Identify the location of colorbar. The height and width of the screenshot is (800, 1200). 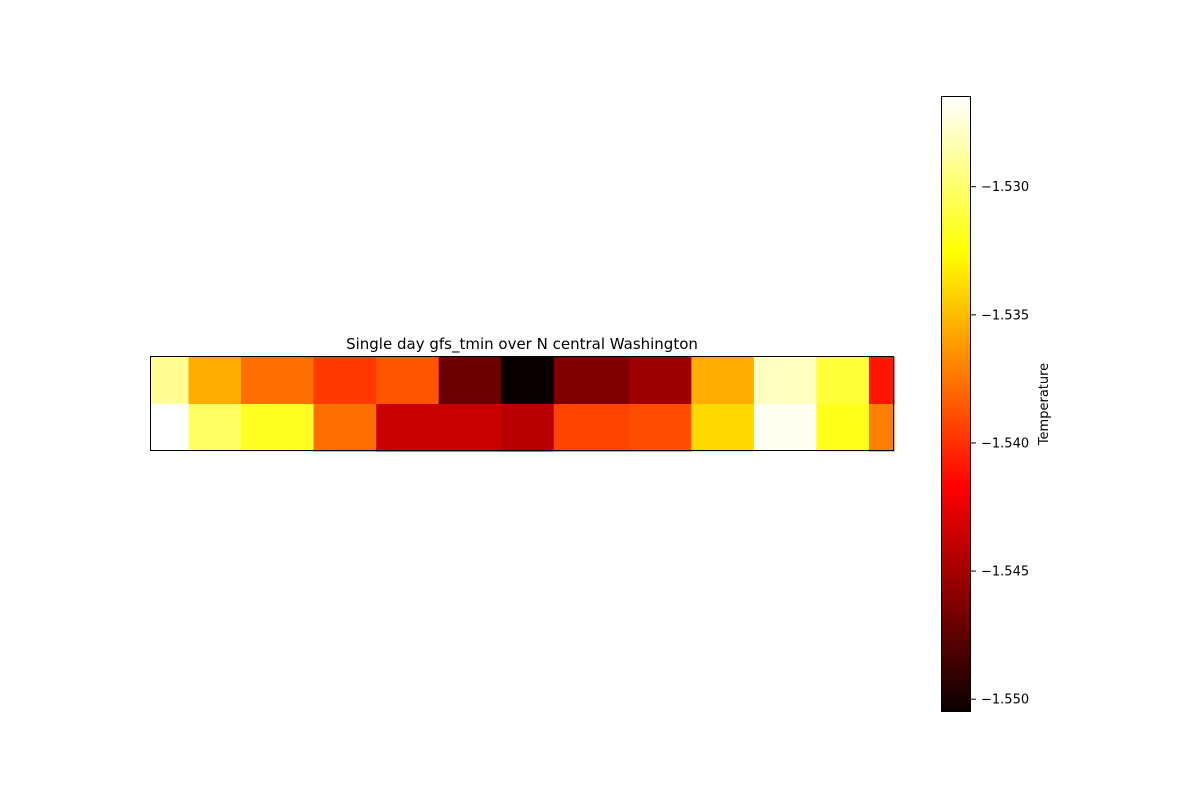
(956, 404).